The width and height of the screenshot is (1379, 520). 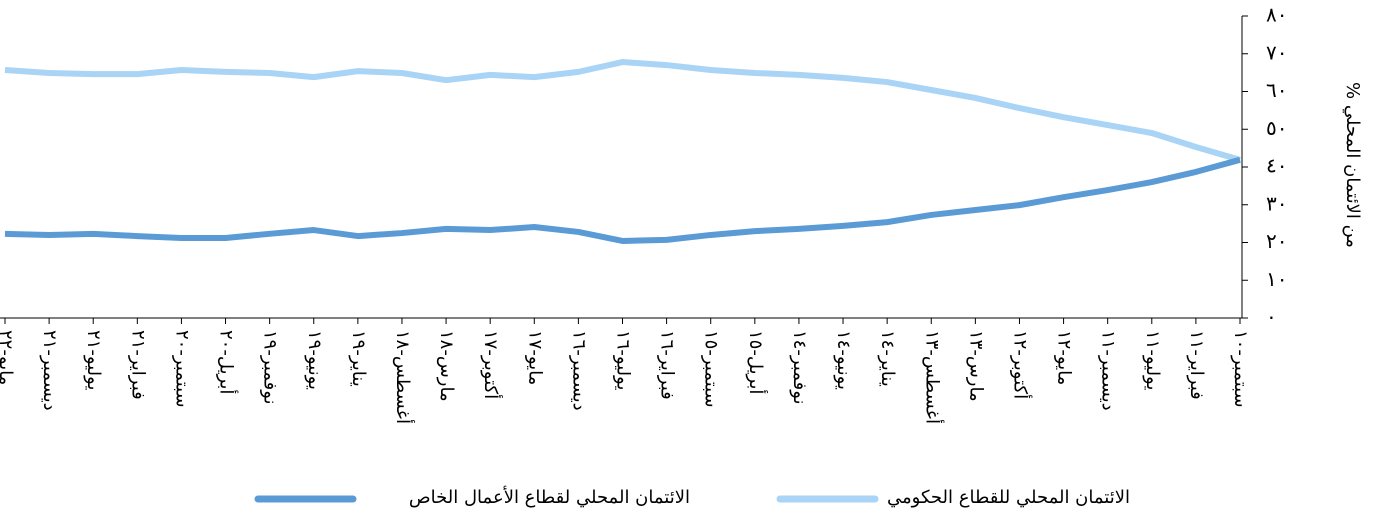 I want to click on x-tick-label: ديسمبر-١١, so click(x=1108, y=370).